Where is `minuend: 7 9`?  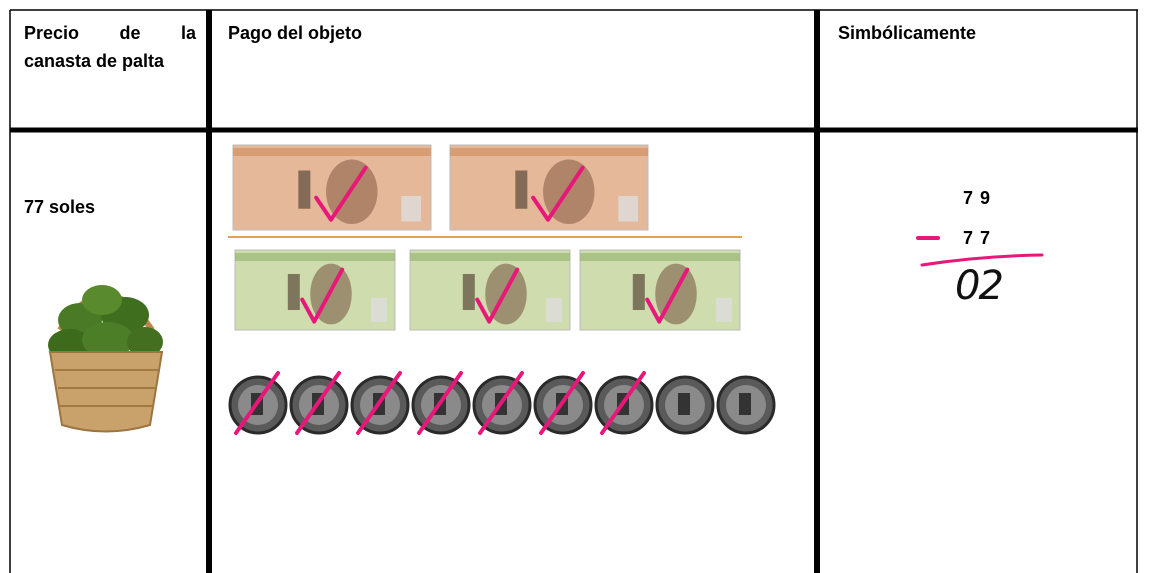 minuend: 7 9 is located at coordinates (977, 198).